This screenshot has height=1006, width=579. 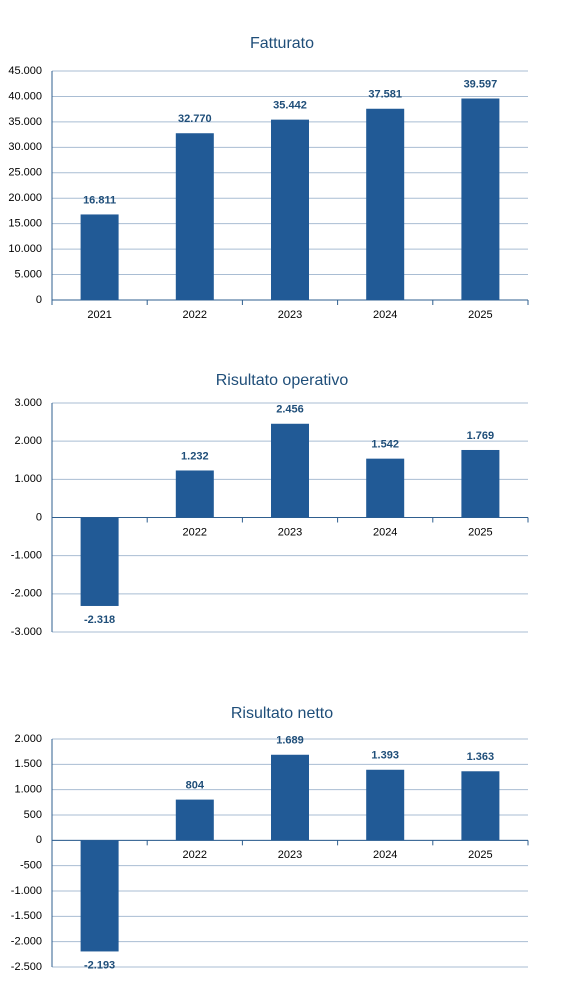 What do you see at coordinates (385, 95) in the screenshot?
I see `data-label: 37.581` at bounding box center [385, 95].